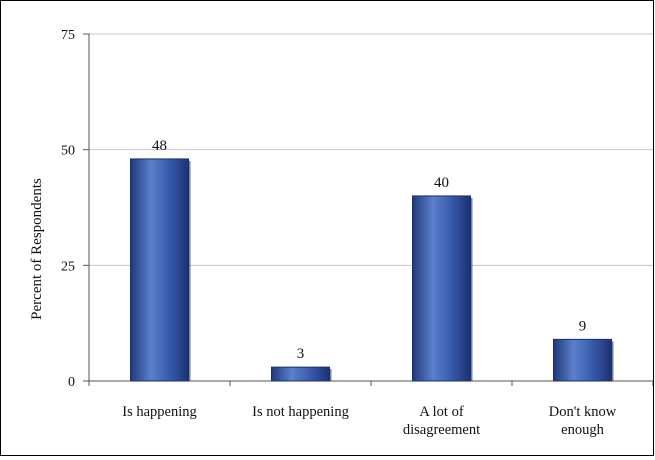  I want to click on y-tick-label-1: 25, so click(68, 266).